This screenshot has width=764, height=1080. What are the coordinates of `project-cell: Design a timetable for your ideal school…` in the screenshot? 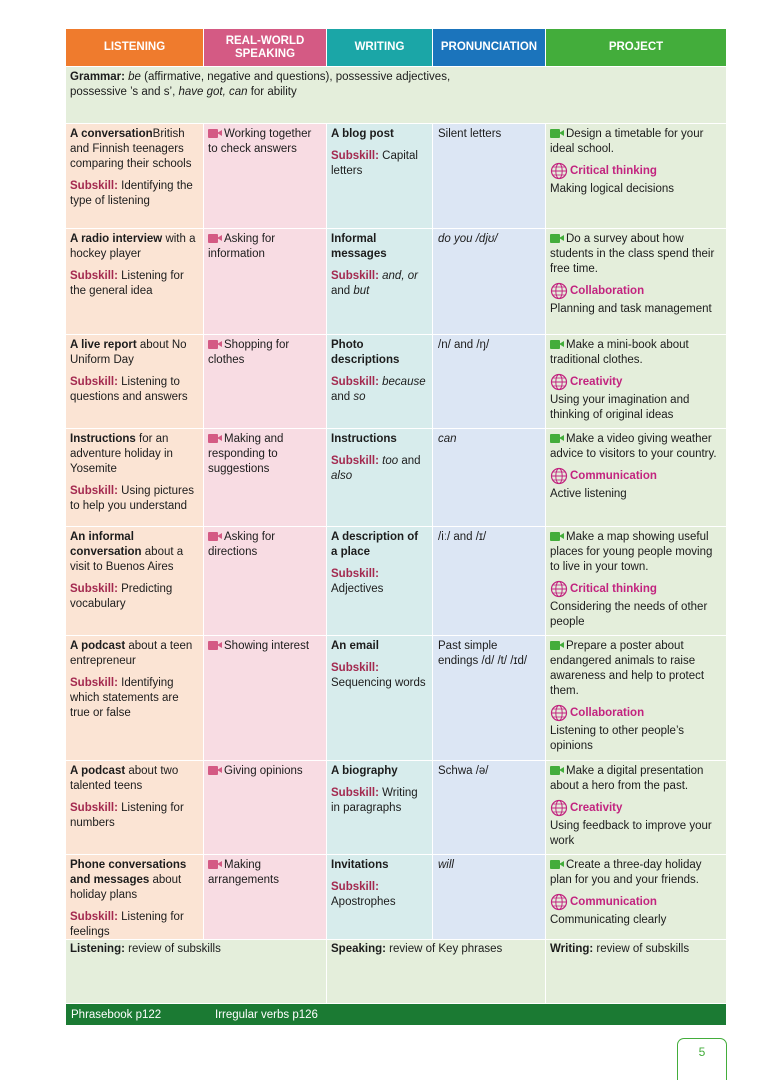 It's located at (636, 176).